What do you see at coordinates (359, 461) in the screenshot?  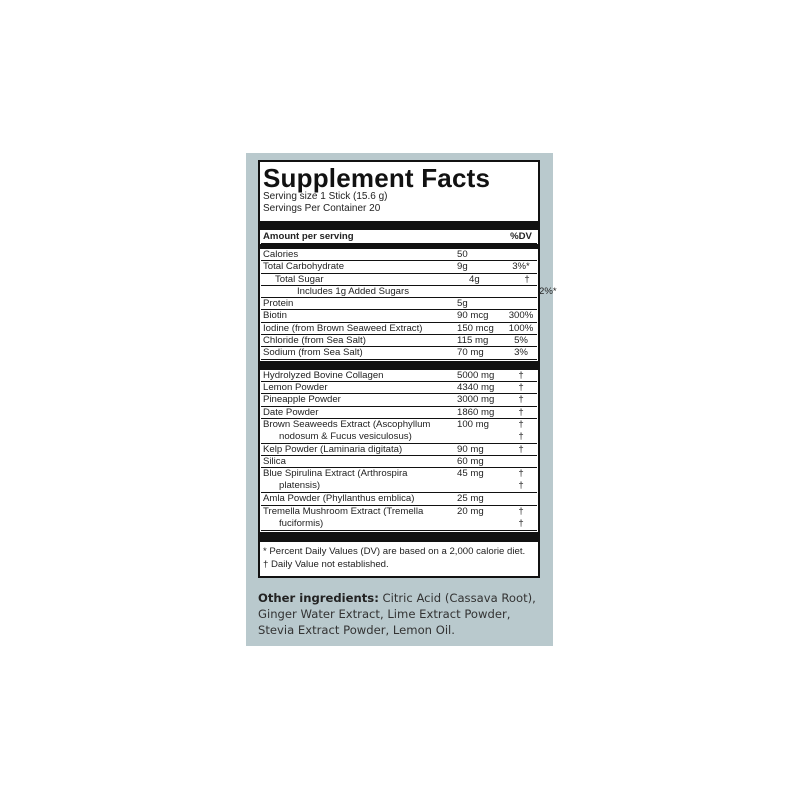 I see `row-name: Silica` at bounding box center [359, 461].